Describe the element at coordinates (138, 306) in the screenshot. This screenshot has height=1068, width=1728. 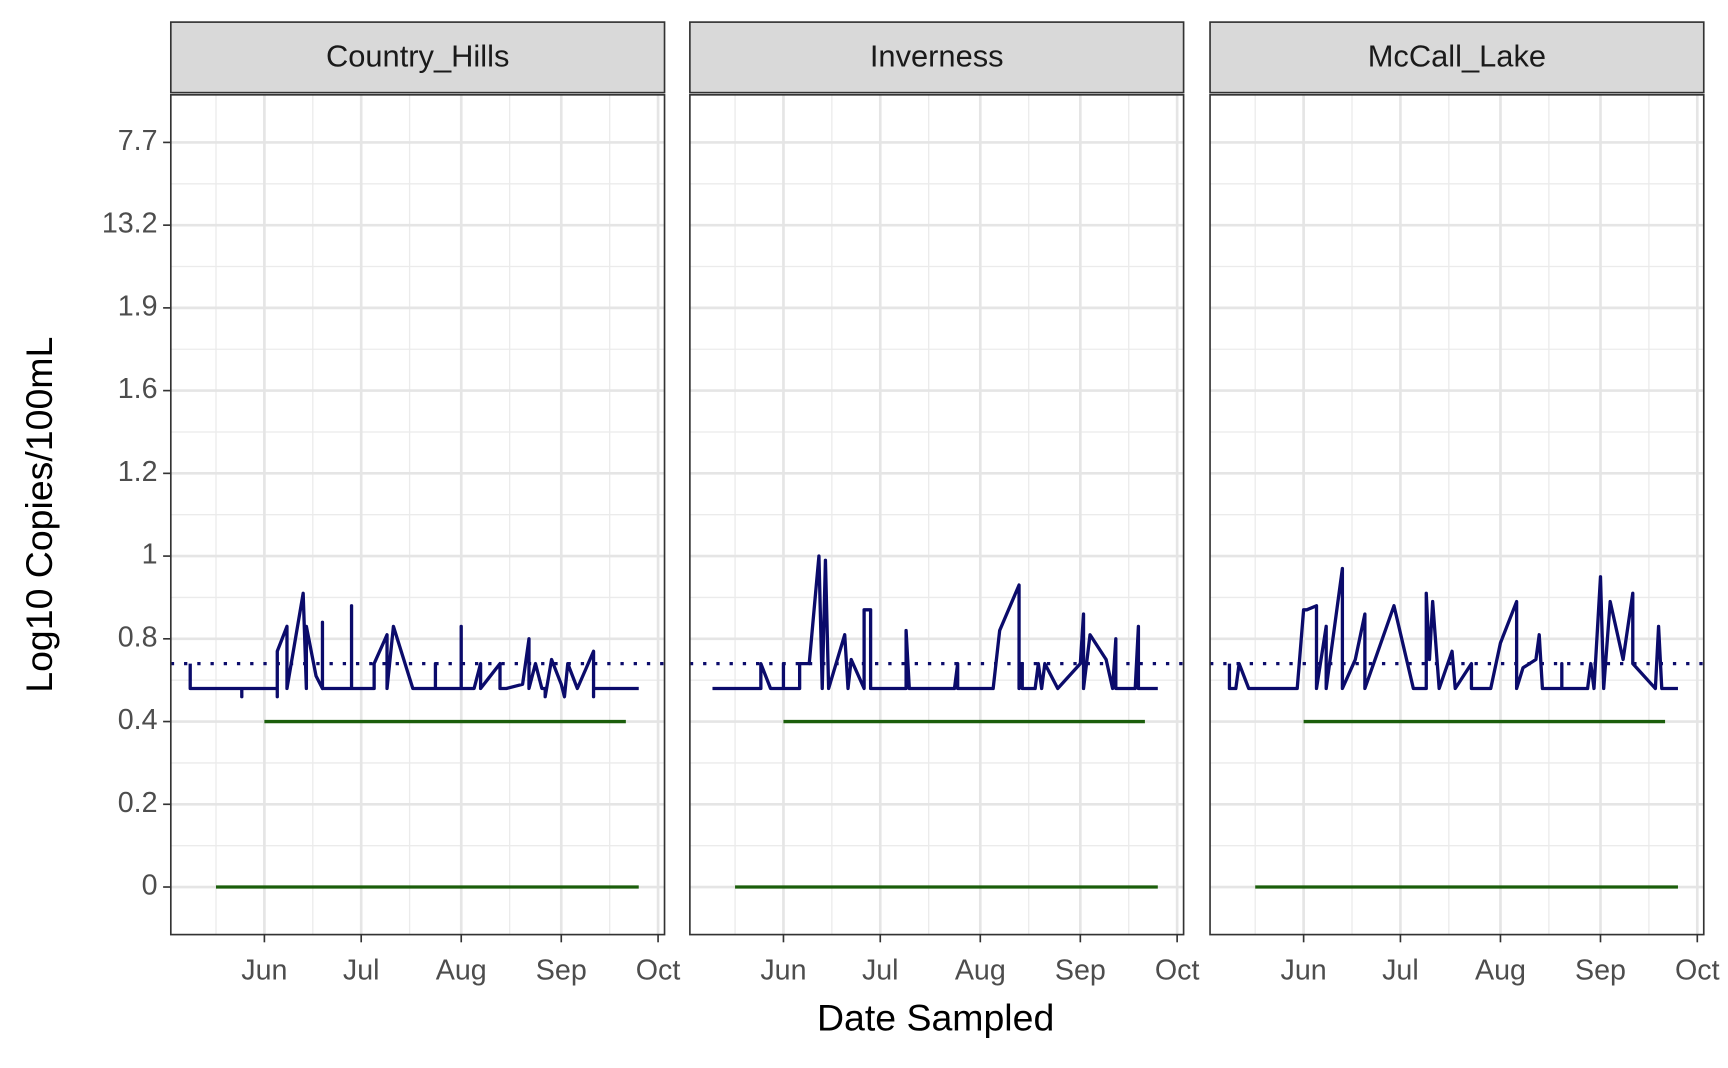
I see `y-tick-label: 1.9` at that location.